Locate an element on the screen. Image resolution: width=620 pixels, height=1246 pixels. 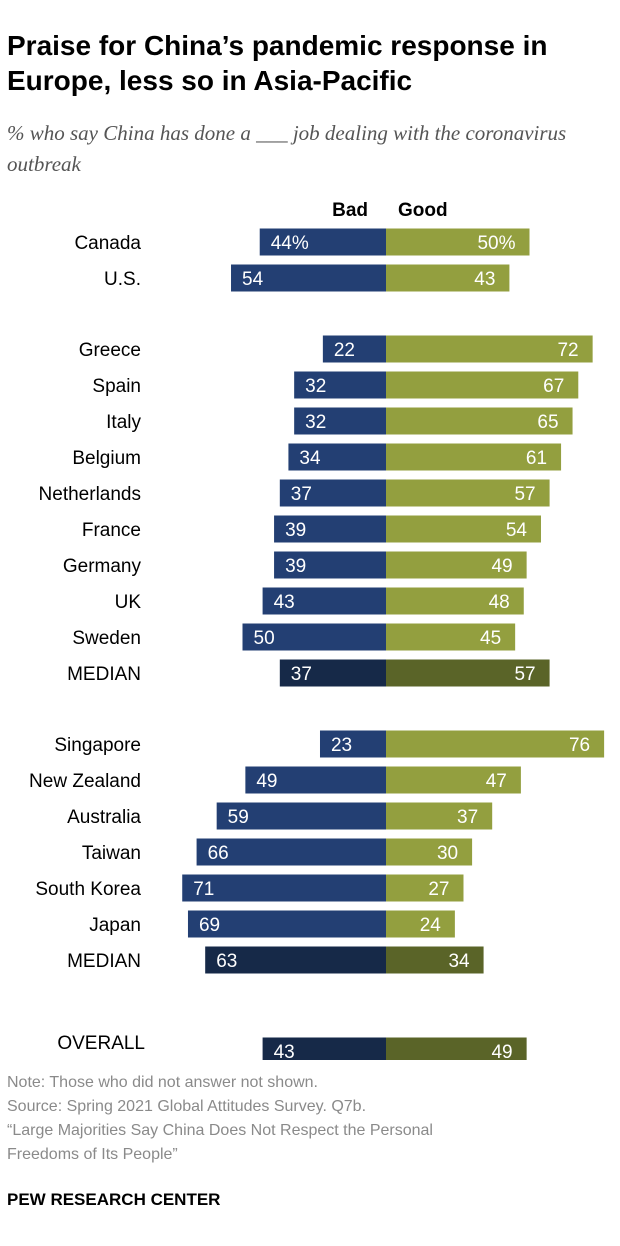
legend-good-header: Good is located at coordinates (423, 210).